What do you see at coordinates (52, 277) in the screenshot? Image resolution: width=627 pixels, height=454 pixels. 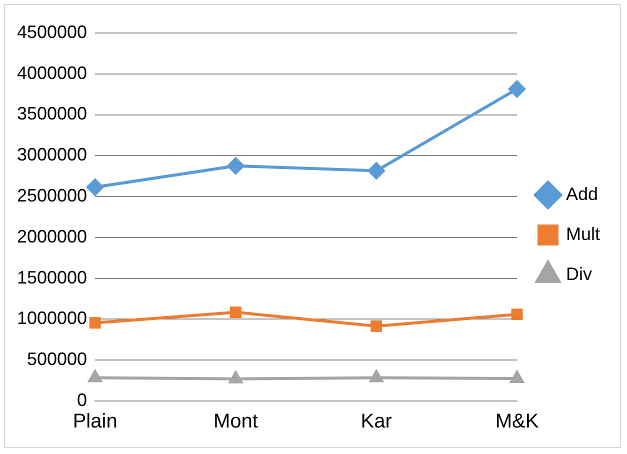 I see `y-tick-label: 1500000` at bounding box center [52, 277].